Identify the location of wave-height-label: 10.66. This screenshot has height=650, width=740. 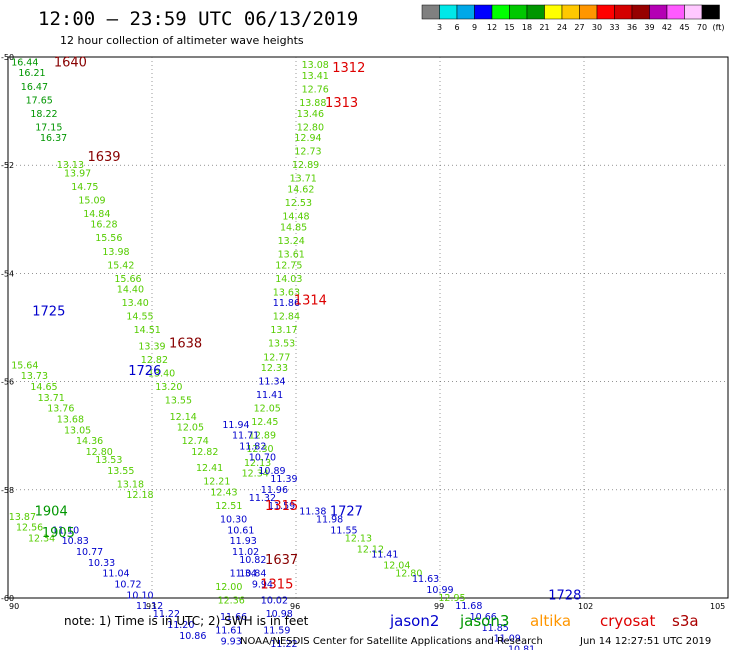
(483, 617).